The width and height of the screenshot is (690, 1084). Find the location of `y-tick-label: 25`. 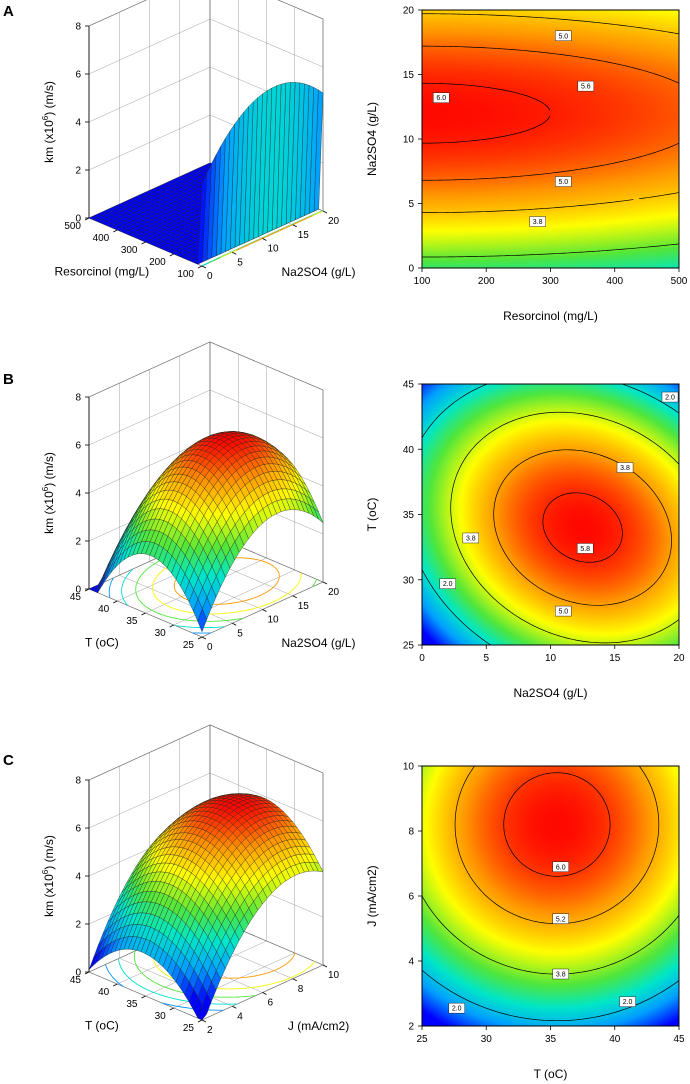

y-tick-label: 25 is located at coordinates (409, 646).